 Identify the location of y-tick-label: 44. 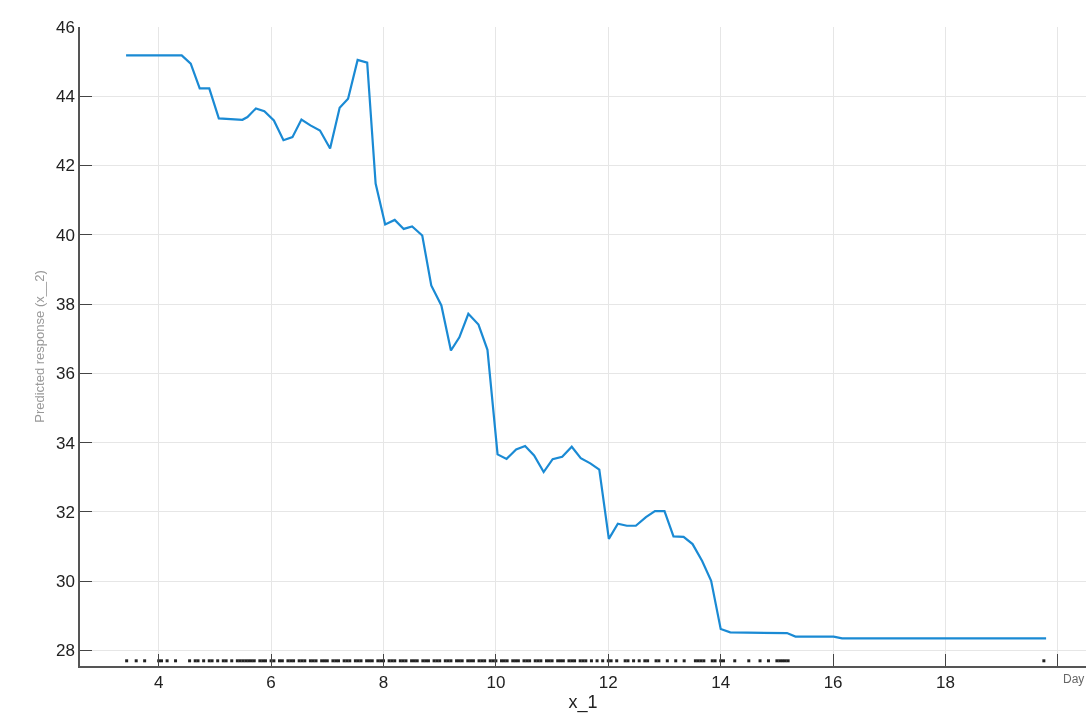
(65, 97).